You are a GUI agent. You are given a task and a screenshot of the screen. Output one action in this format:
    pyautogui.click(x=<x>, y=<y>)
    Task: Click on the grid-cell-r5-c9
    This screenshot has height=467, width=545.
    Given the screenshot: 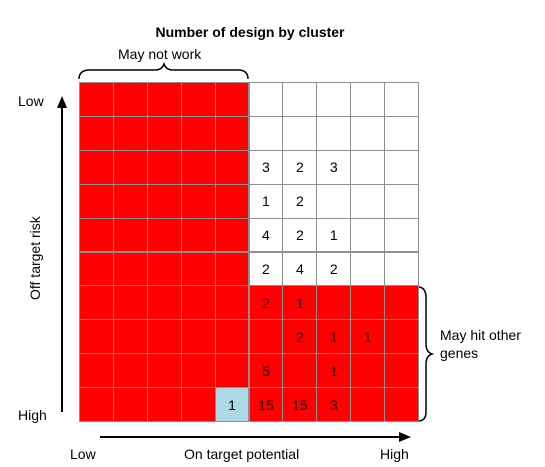 What is the action you would take?
    pyautogui.click(x=401, y=269)
    